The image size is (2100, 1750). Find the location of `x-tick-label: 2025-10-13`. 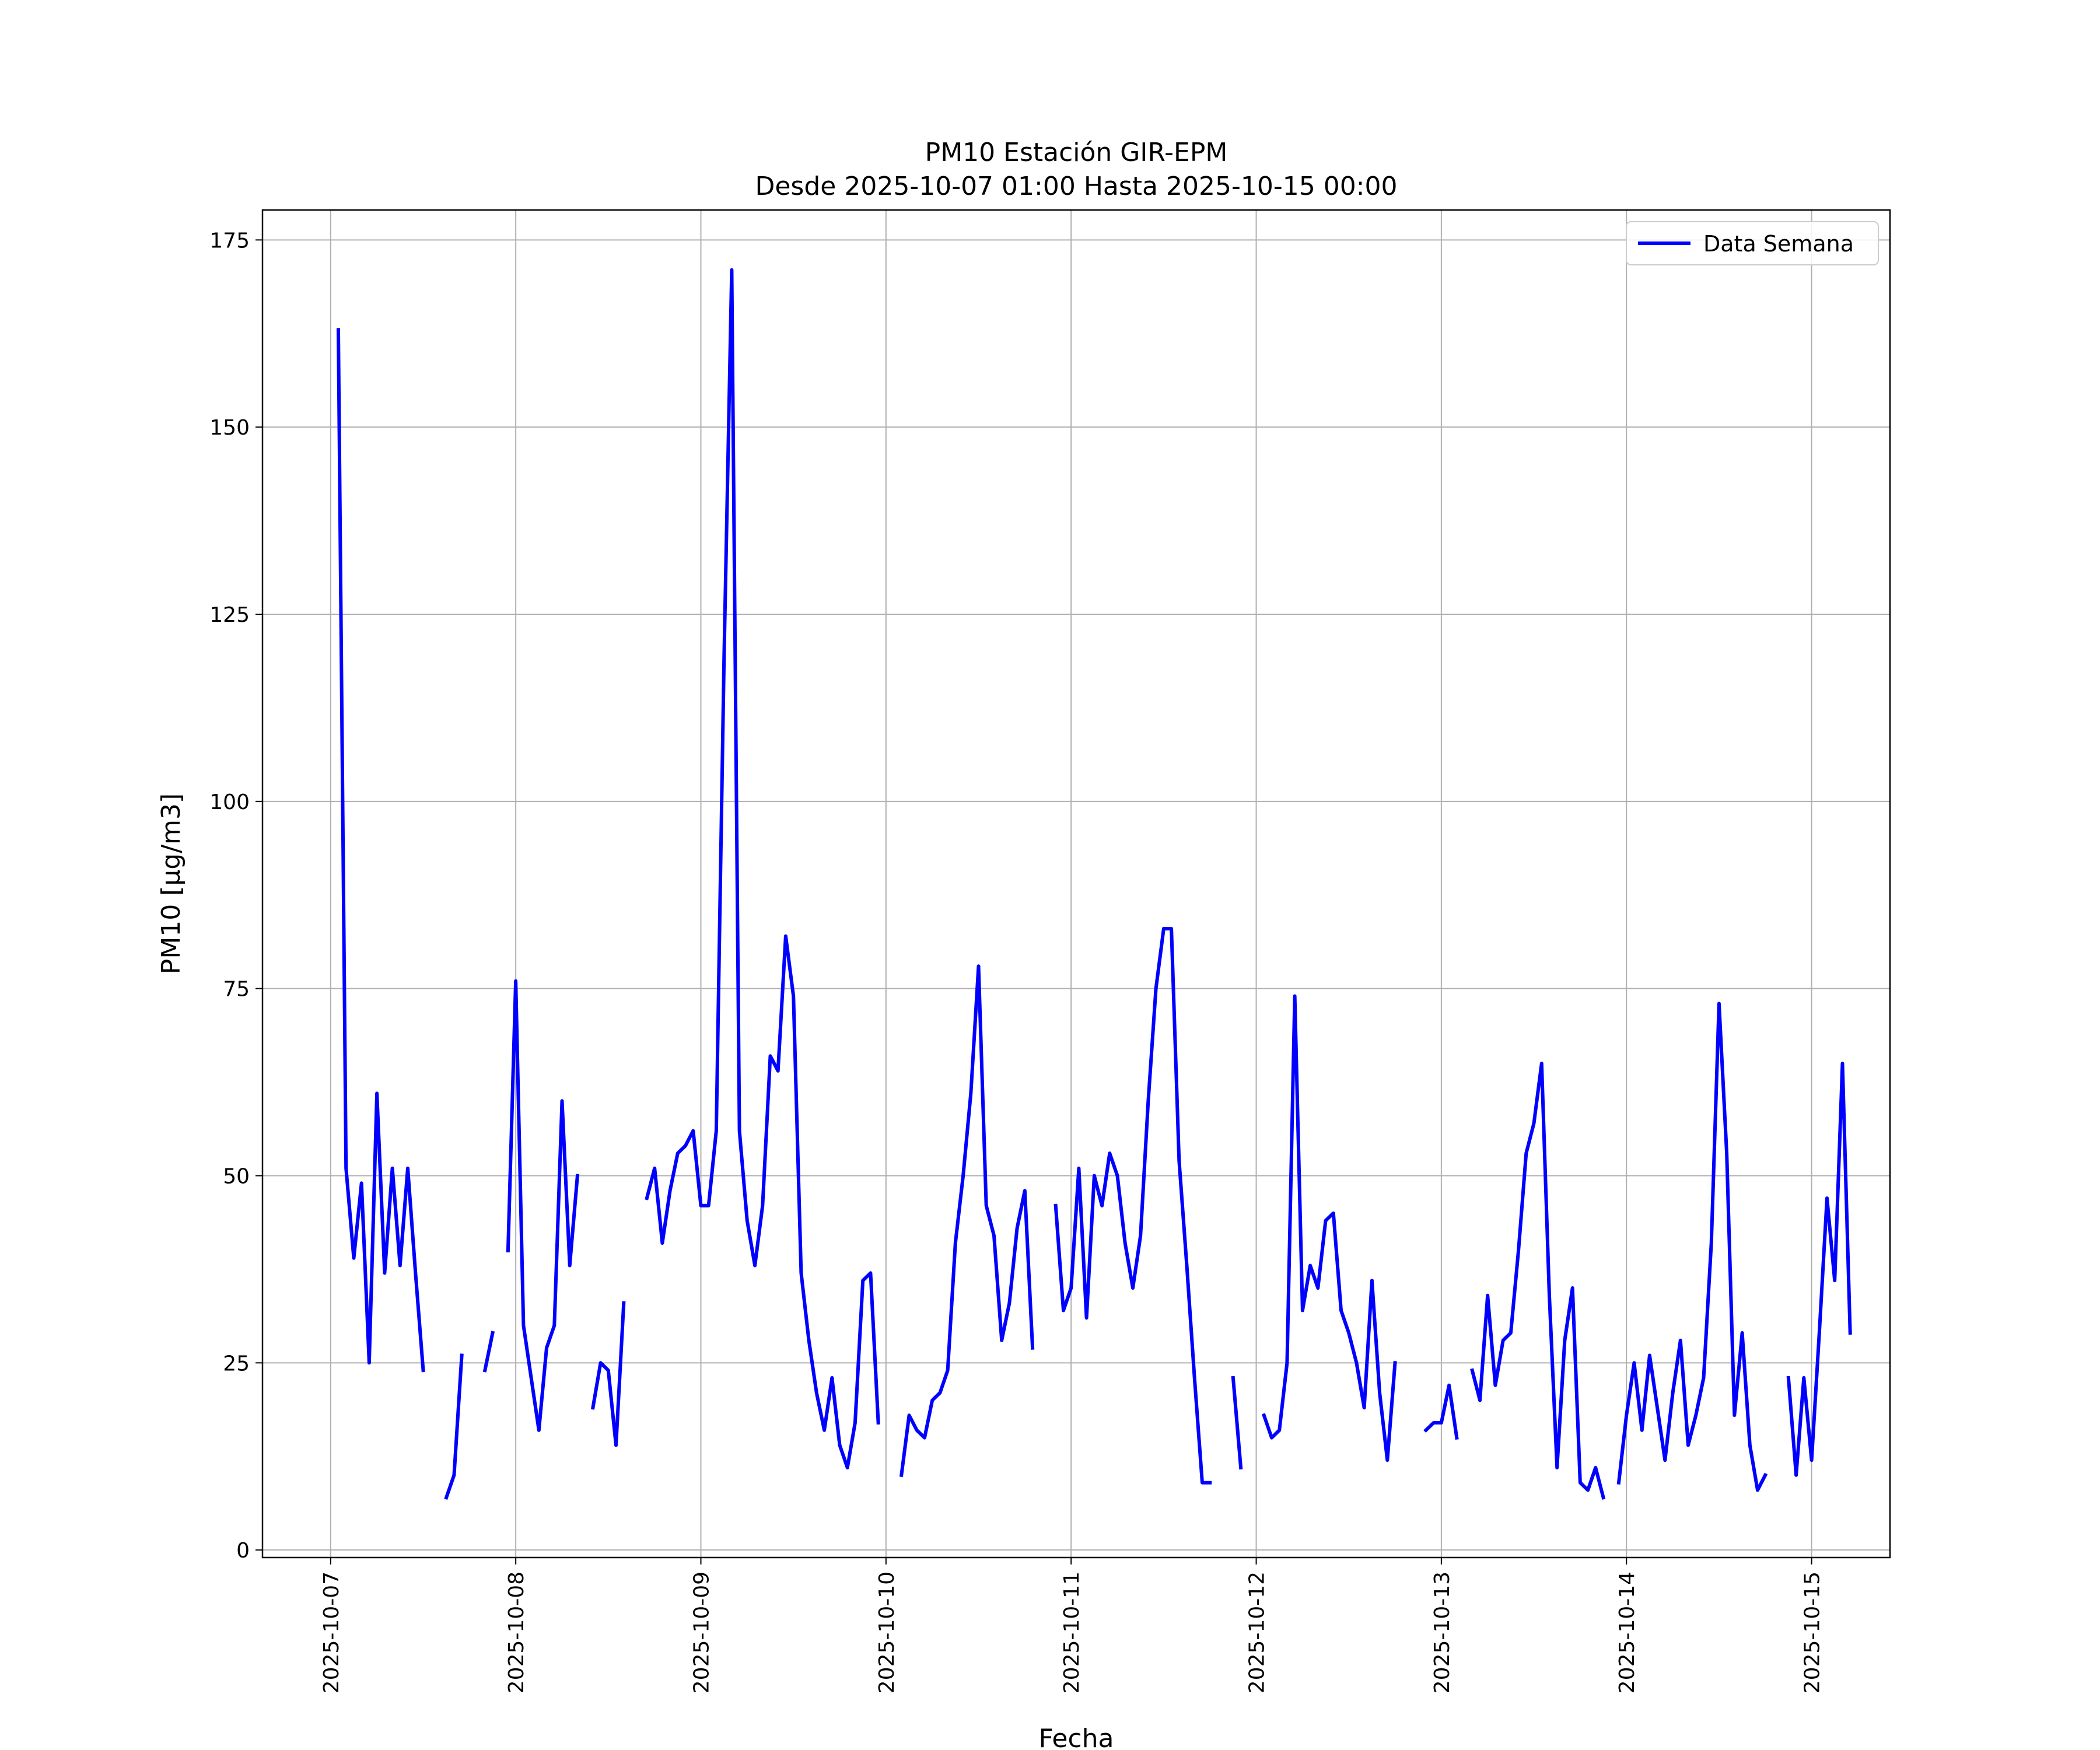

x-tick-label: 2025-10-13 is located at coordinates (1442, 1632).